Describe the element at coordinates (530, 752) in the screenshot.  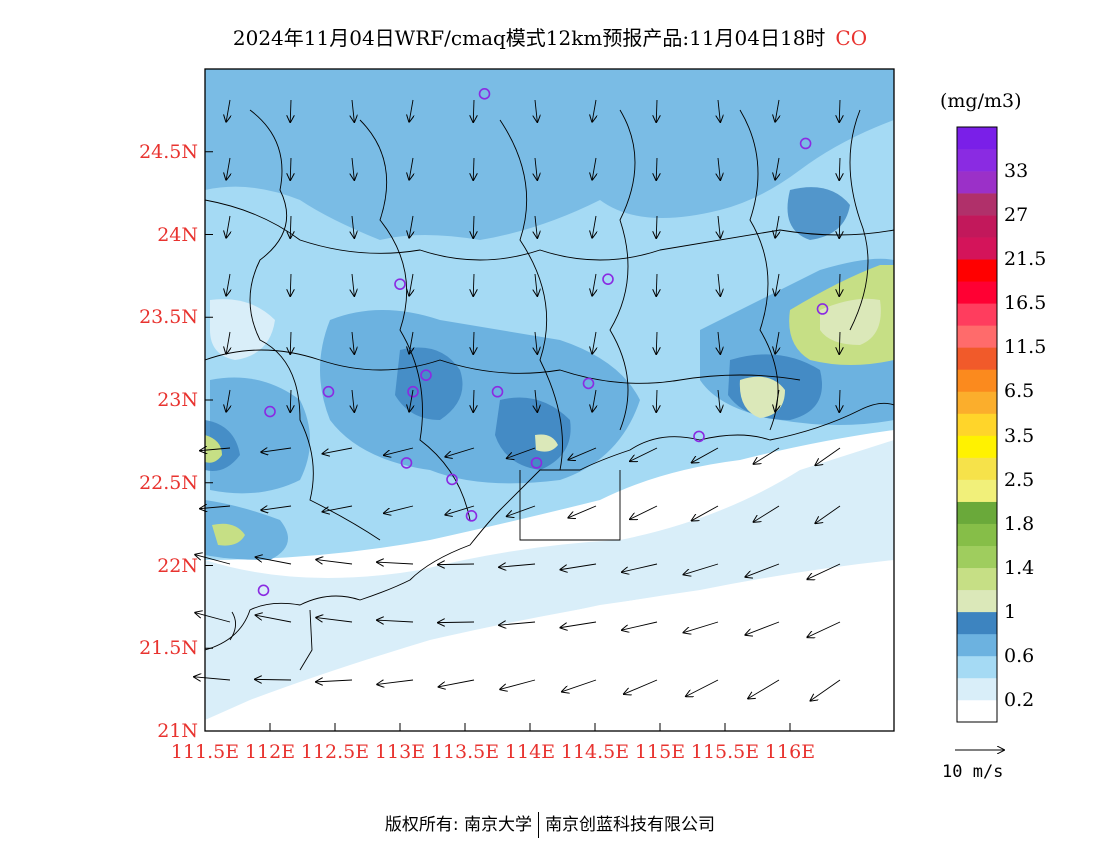
I see `longitude-label: 114E` at that location.